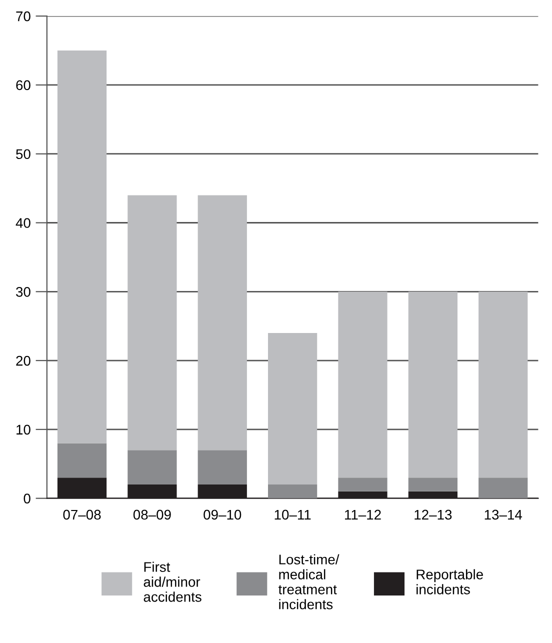 This screenshot has width=552, height=643. I want to click on legend-label: Reportable incidents, so click(449, 581).